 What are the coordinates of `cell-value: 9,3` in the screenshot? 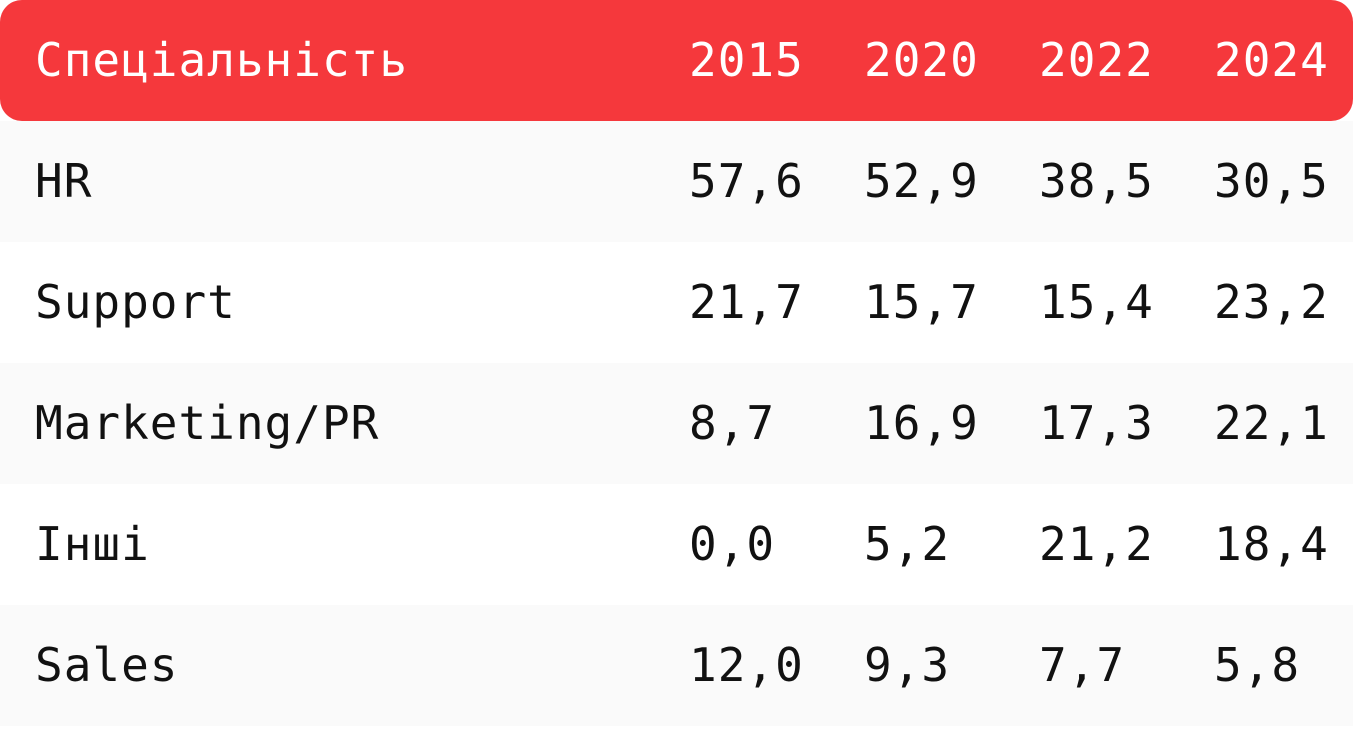 It's located at (907, 665).